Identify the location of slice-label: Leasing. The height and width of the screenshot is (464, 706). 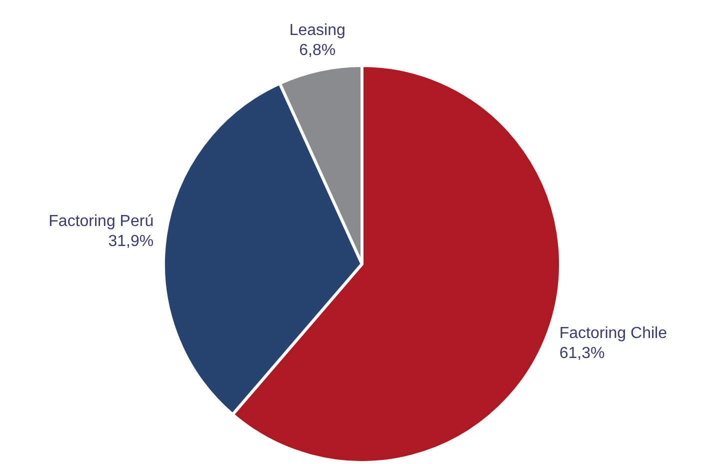
(317, 31).